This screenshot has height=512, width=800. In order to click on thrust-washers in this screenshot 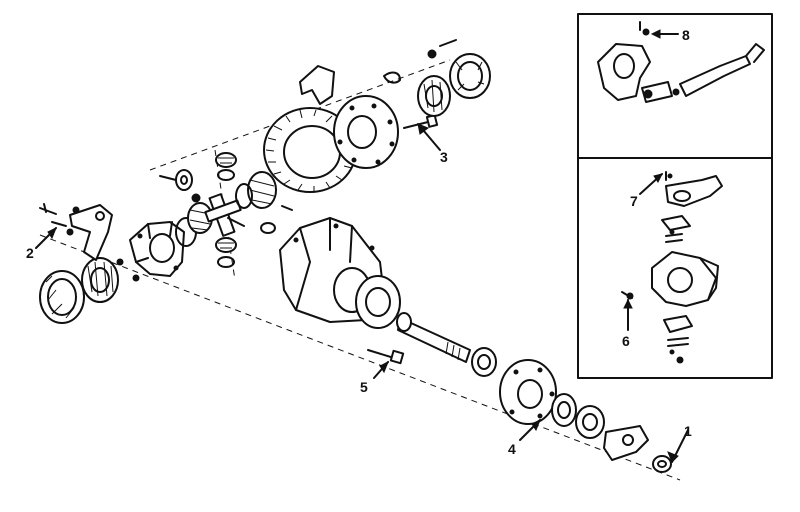, I will do `click(176, 180)`.